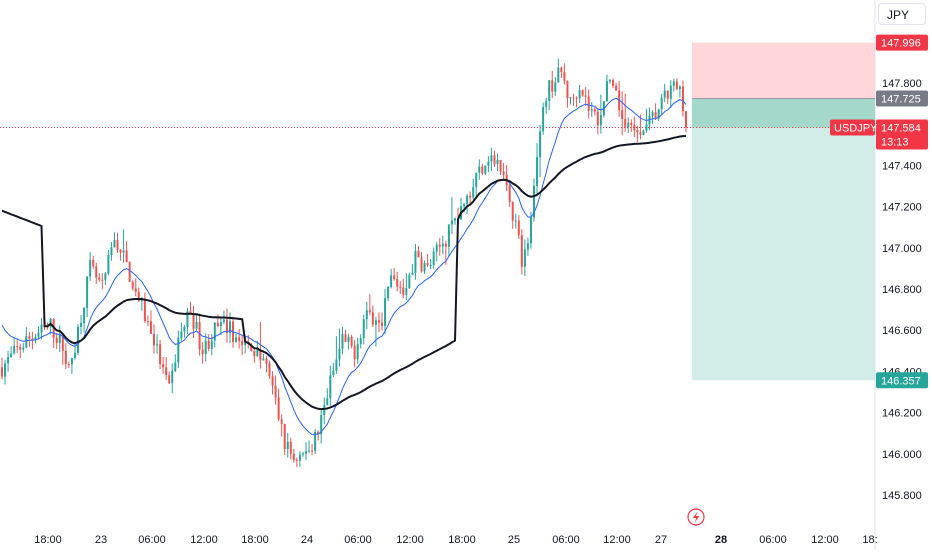  What do you see at coordinates (255, 540) in the screenshot?
I see `time-tick-label: 18:00` at bounding box center [255, 540].